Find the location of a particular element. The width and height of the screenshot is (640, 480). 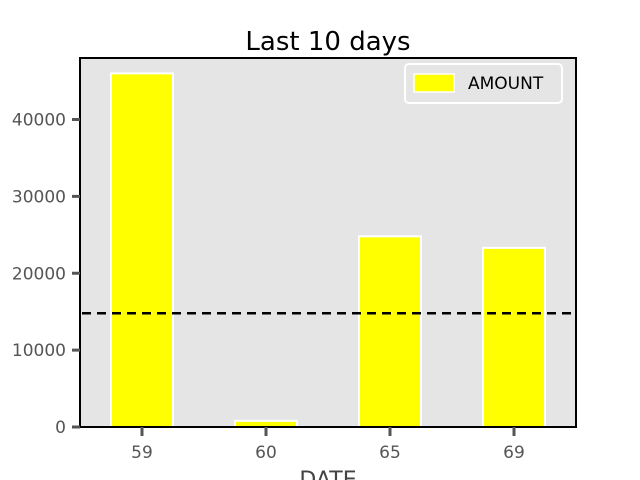

x-axis-label: DATE is located at coordinates (327, 474).